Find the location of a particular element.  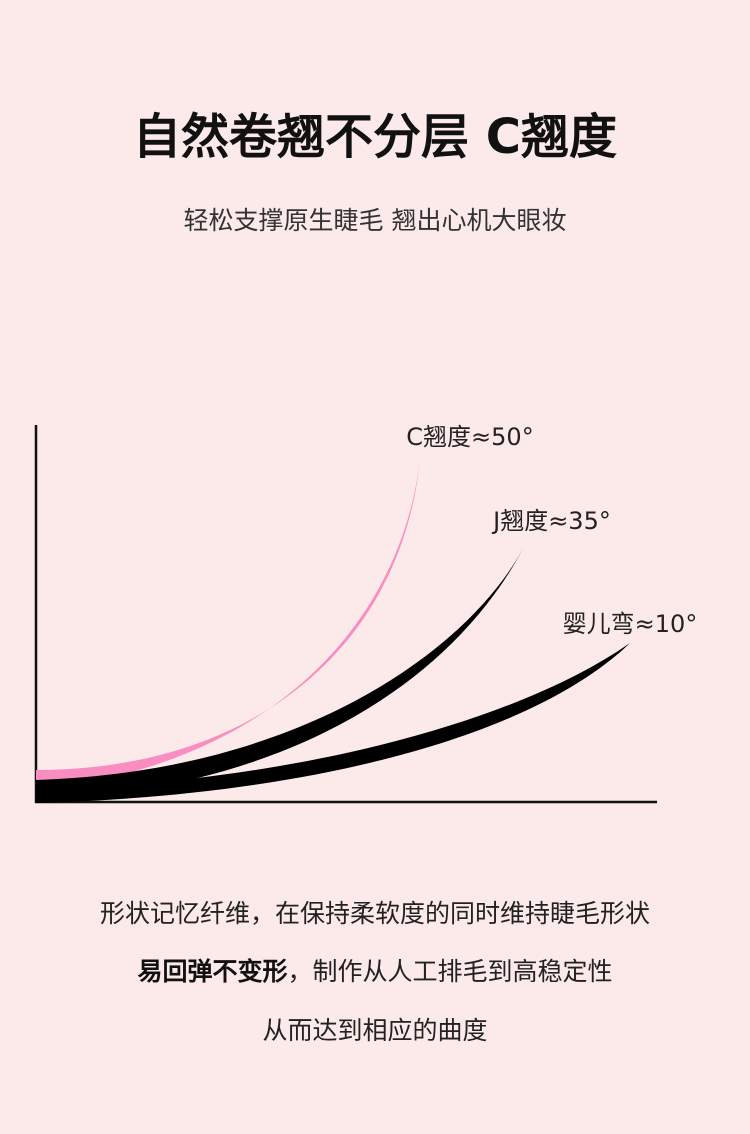

body-bold: 易回弹不变形 is located at coordinates (212, 971).